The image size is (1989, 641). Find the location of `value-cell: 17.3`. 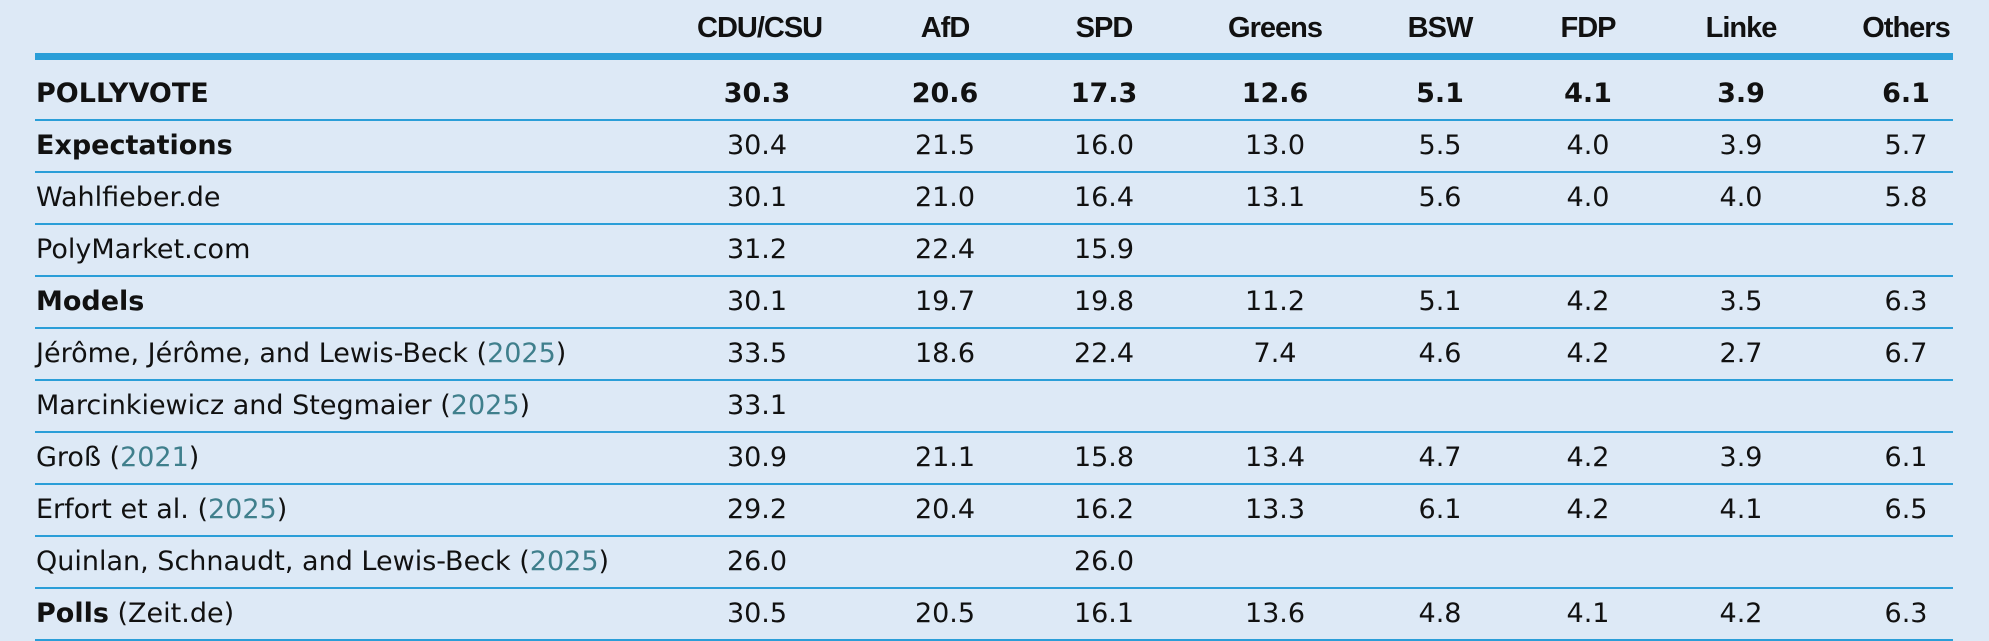

value-cell: 17.3 is located at coordinates (1104, 93).